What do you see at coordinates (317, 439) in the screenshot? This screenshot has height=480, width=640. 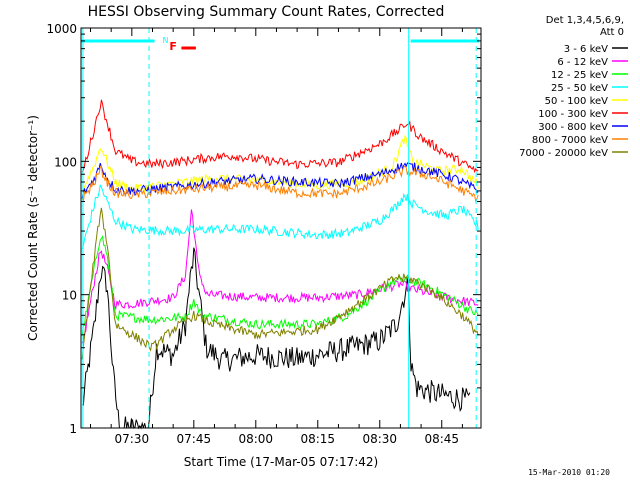 I see `x-tick-label-0815: 08:15` at bounding box center [317, 439].